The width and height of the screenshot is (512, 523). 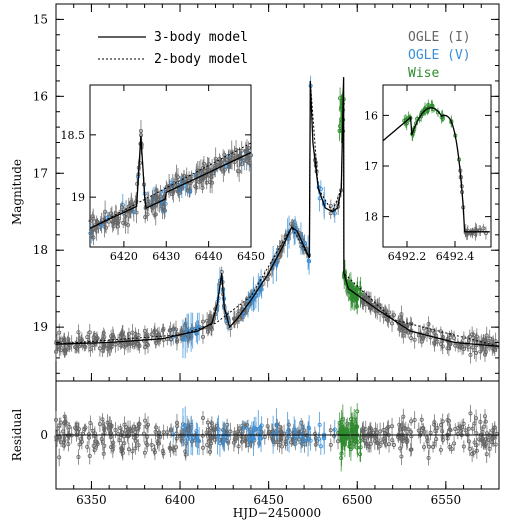 What do you see at coordinates (78, 197) in the screenshot?
I see `inset-y-tick-label: 19` at bounding box center [78, 197].